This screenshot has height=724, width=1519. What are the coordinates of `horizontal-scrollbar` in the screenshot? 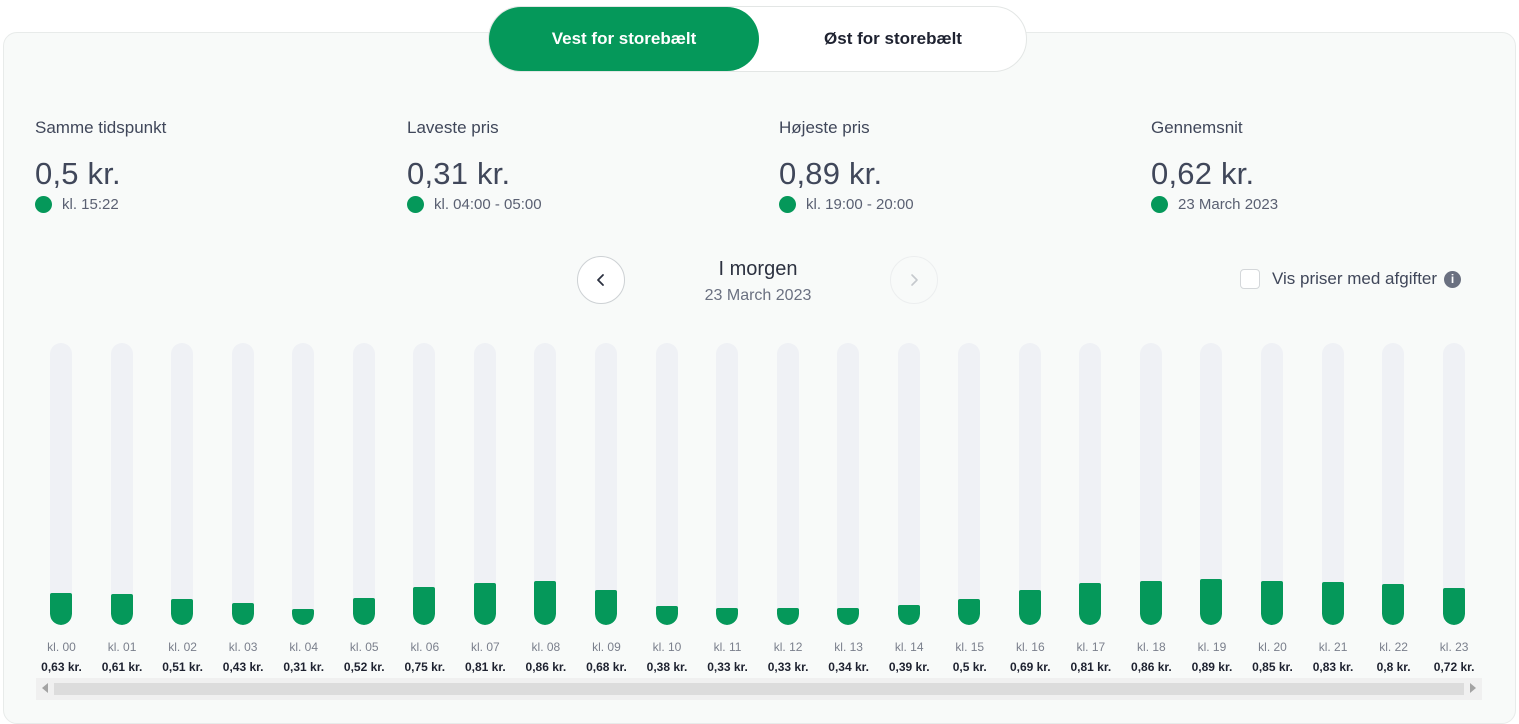 It's located at (759, 689).